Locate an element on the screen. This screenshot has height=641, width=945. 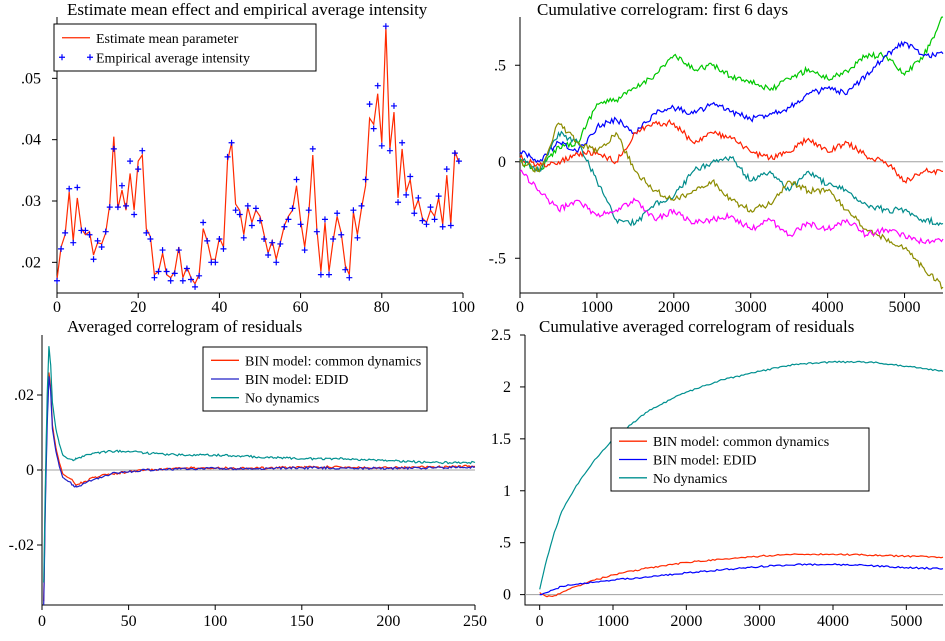
x-tick-label: 150 is located at coordinates (302, 621).